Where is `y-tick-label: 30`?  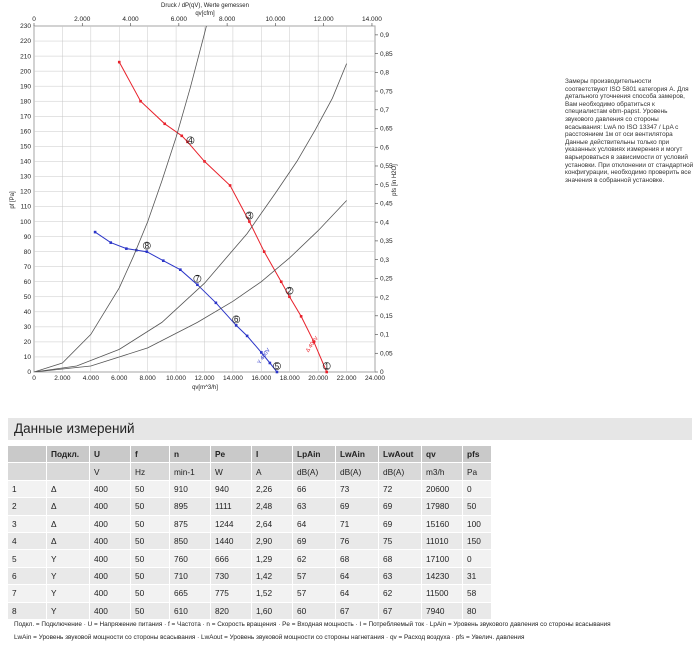
y-tick-label: 30 is located at coordinates (28, 327).